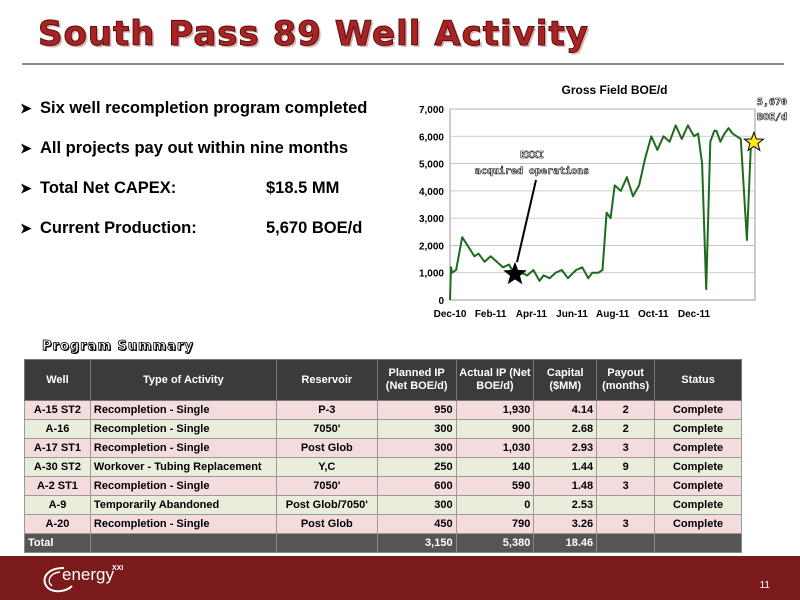 This screenshot has width=800, height=600. Describe the element at coordinates (526, 221) in the screenshot. I see `annotation-arrow` at that location.